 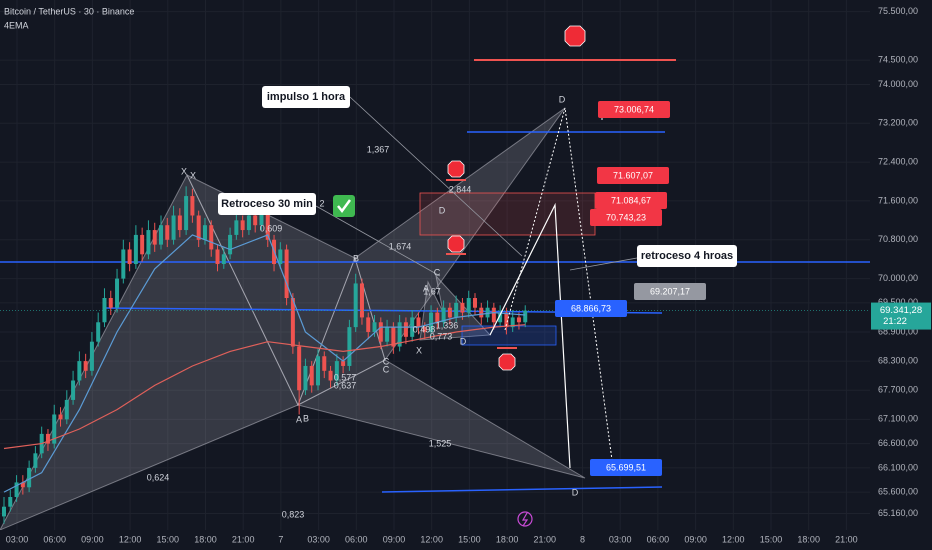 I want to click on symbol-title: Bitcoin / TetherUS · 30 · Binance, so click(x=69, y=11).